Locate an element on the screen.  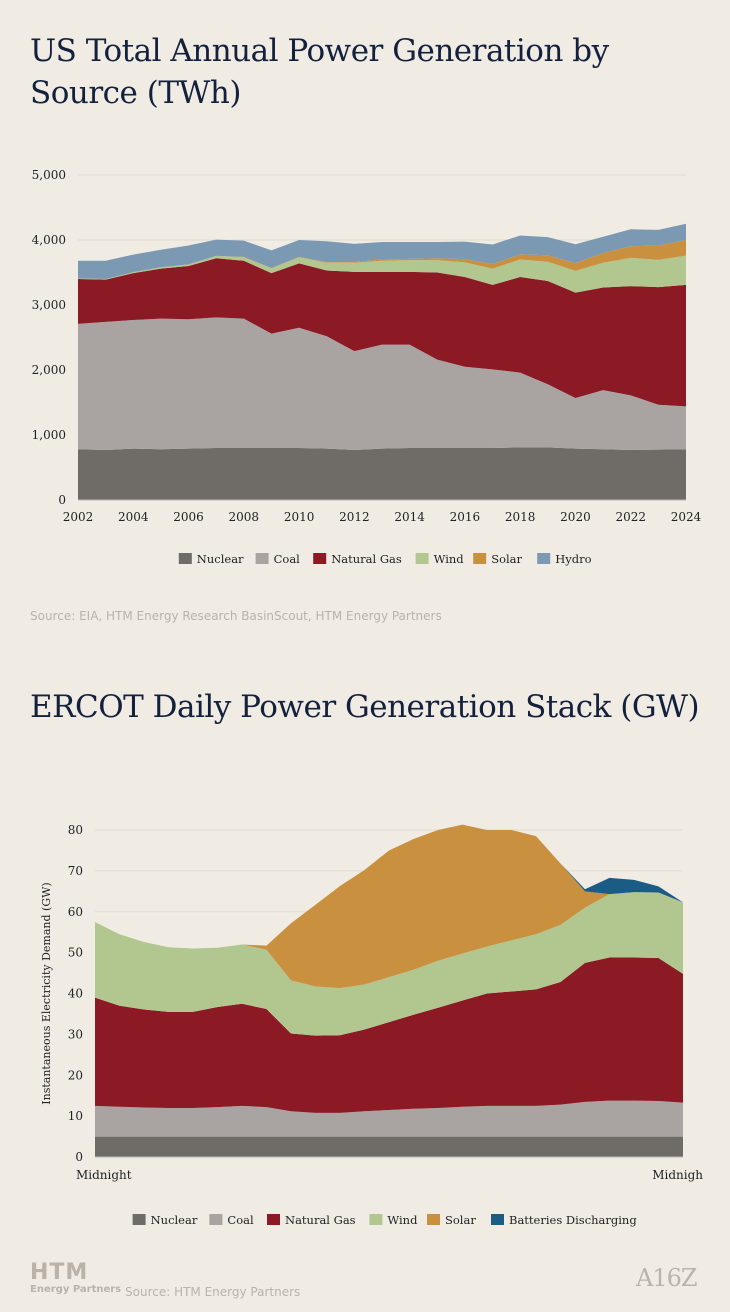
y-axis-label: Instantaneous Electricity Demand (GW) is located at coordinates (46, 993).